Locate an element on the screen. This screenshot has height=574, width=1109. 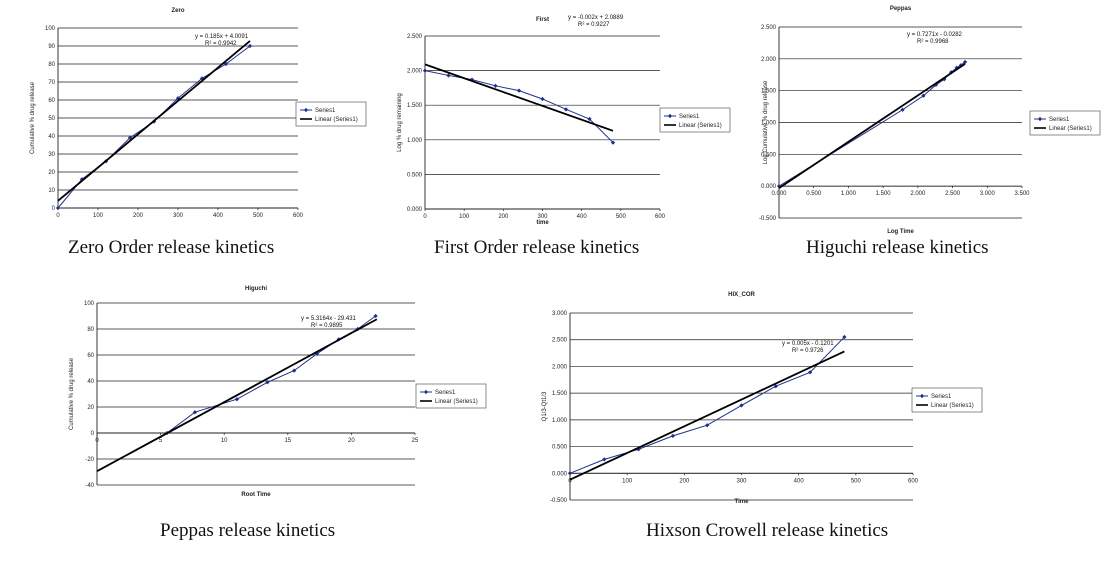
y-axis-label: Q1/3-Qt1/3 is located at coordinates (545, 406).